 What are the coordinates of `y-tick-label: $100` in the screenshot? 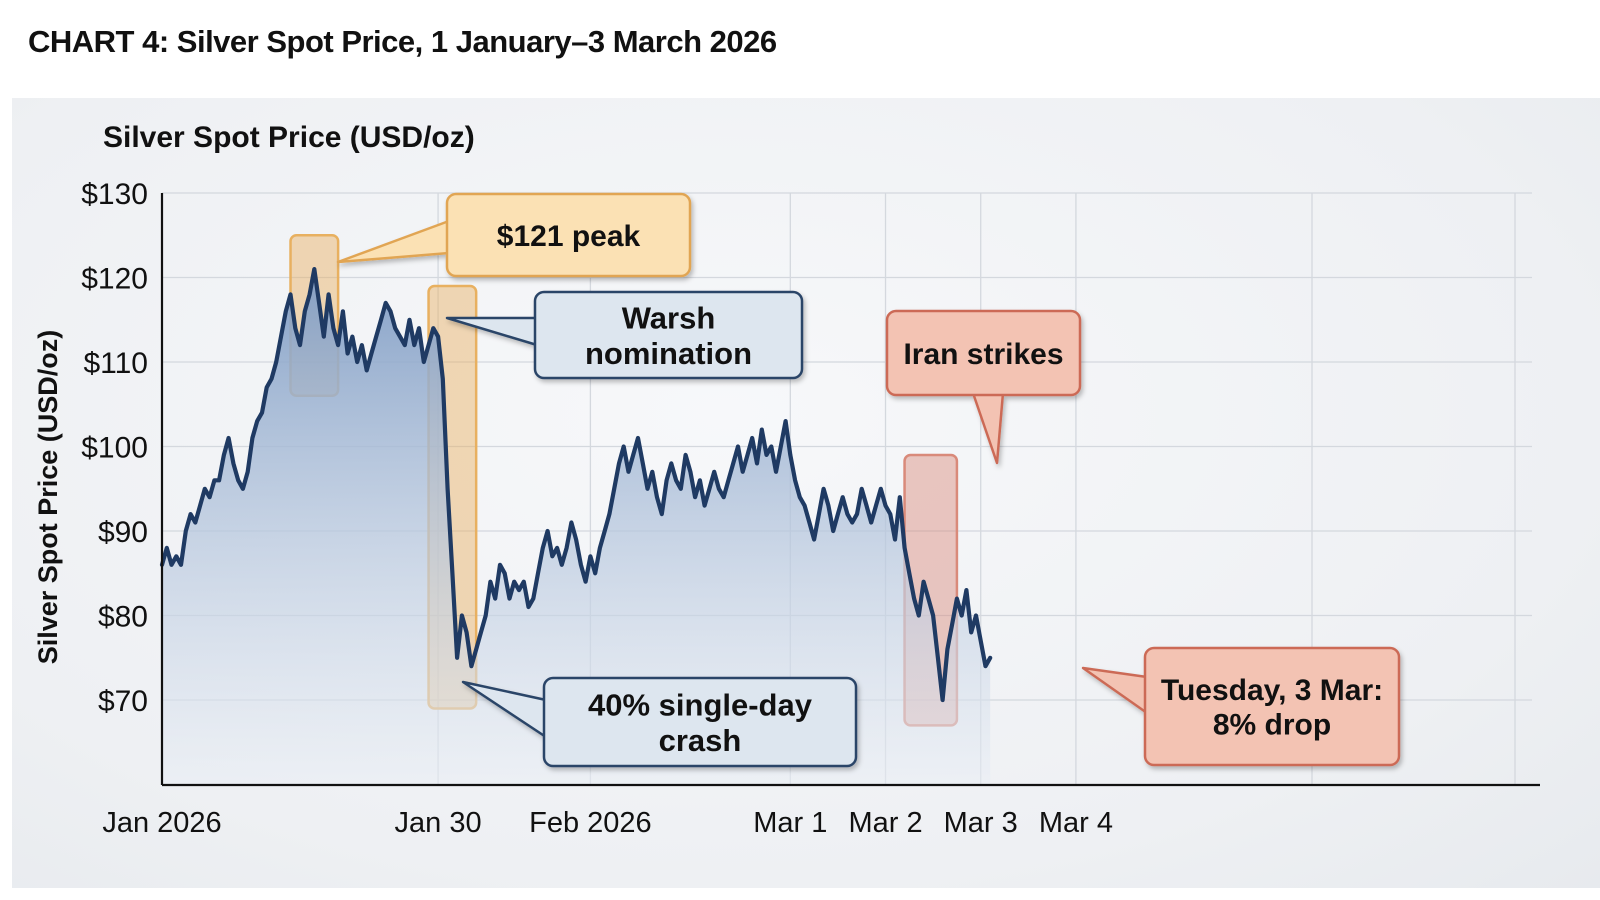 It's located at (114, 448).